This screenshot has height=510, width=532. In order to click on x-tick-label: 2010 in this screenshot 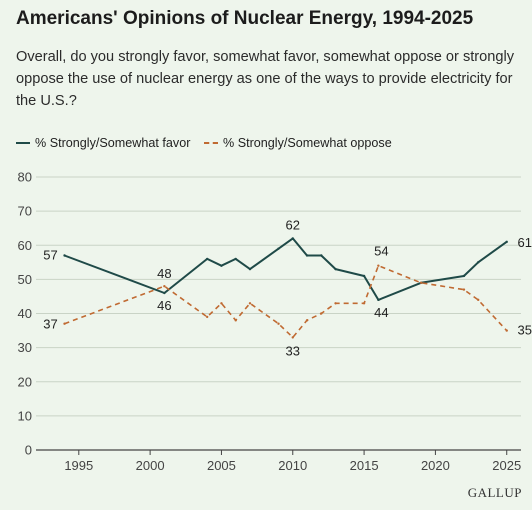, I will do `click(292, 465)`.